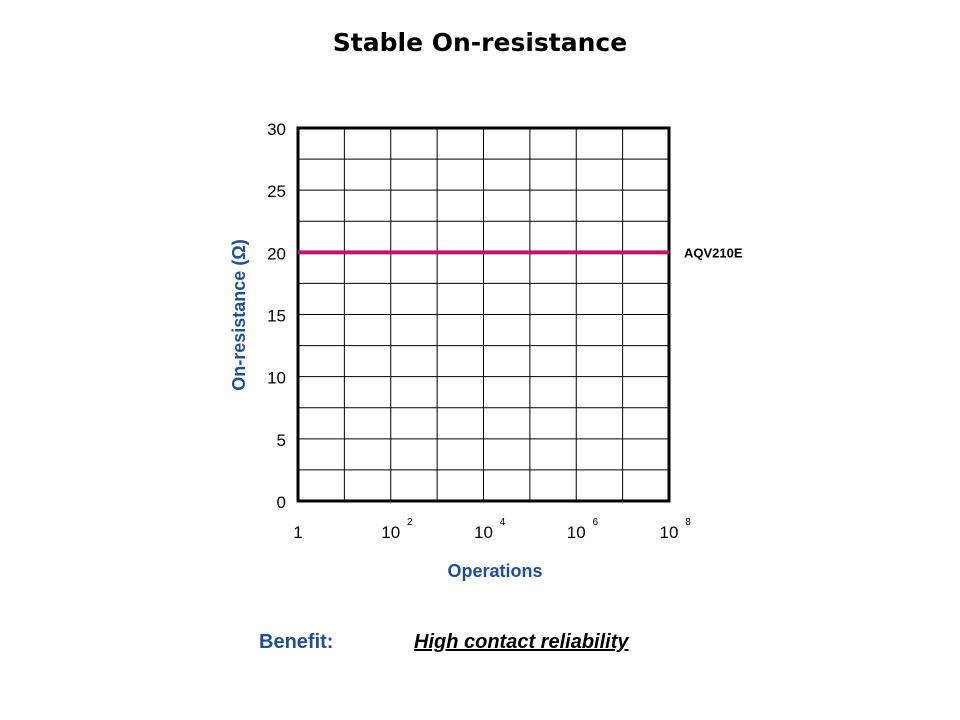 Image resolution: width=960 pixels, height=720 pixels. What do you see at coordinates (595, 522) in the screenshot?
I see `x-tick-exponent: 6` at bounding box center [595, 522].